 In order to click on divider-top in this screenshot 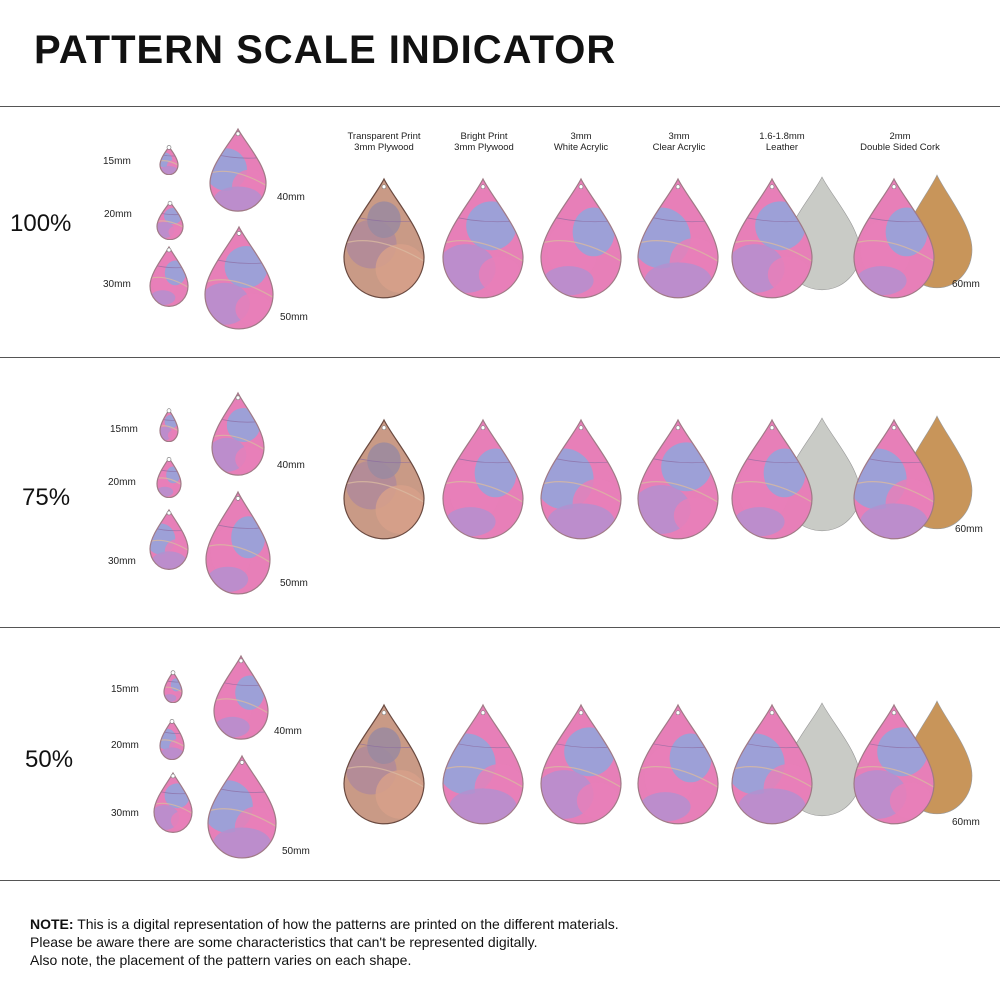, I will do `click(500, 106)`.